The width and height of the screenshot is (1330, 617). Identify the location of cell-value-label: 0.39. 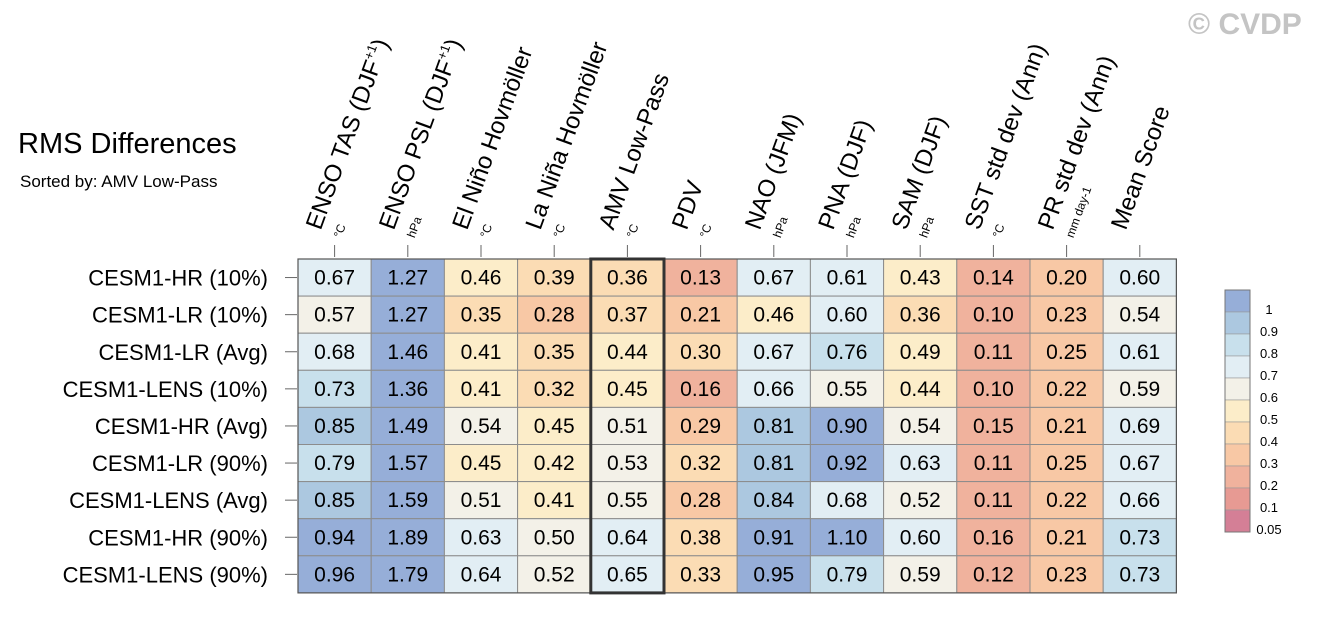
(554, 278).